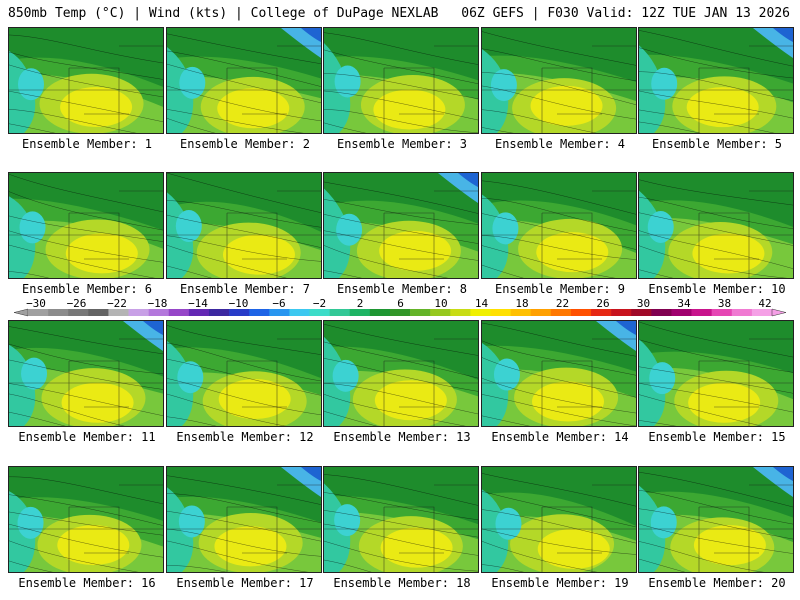  What do you see at coordinates (311, 474) in the screenshot?
I see `field-cold-northeast-core` at bounding box center [311, 474].